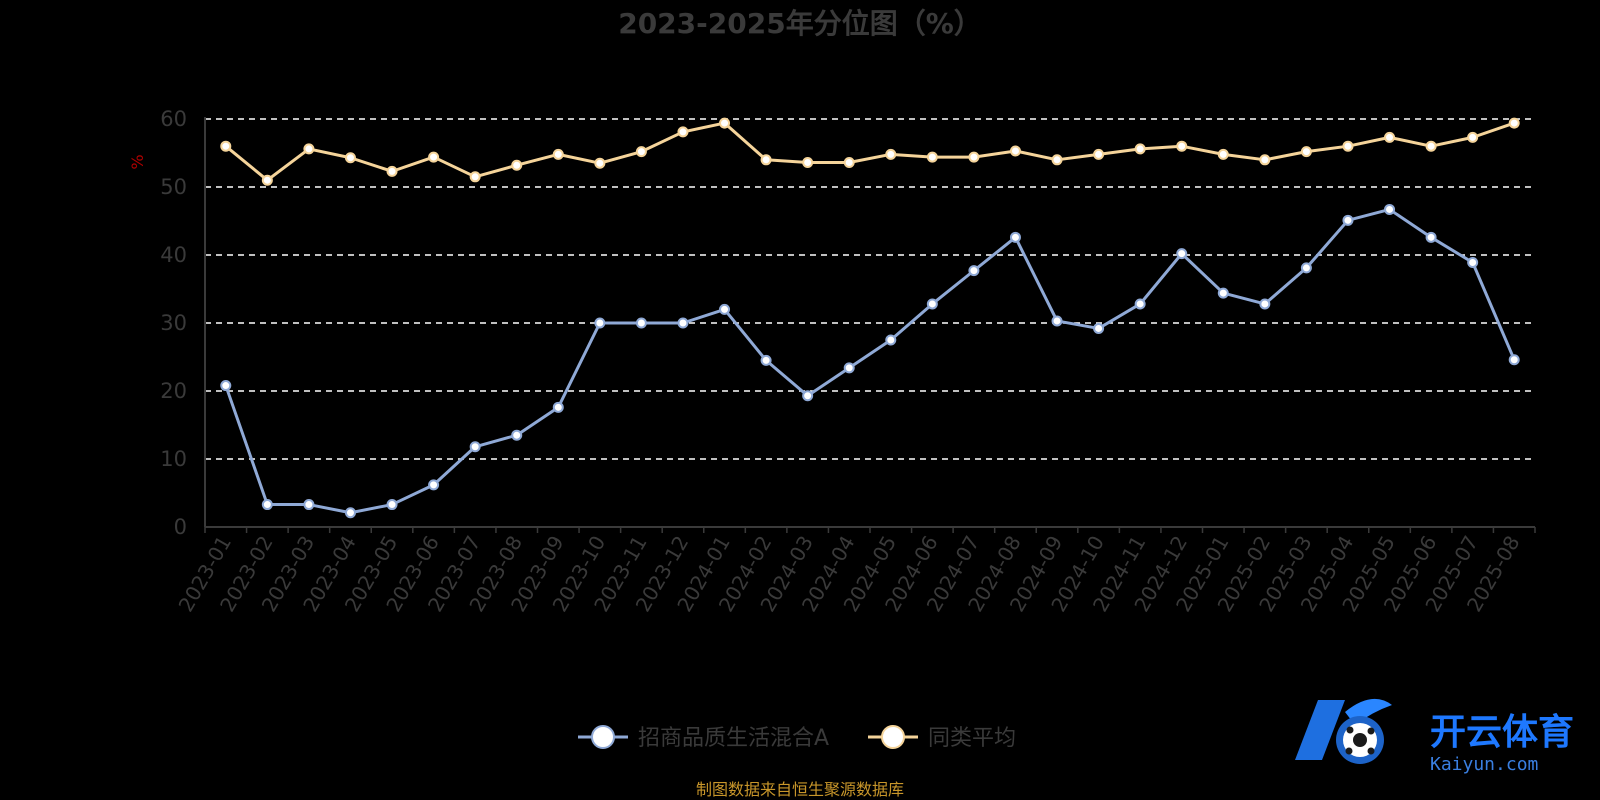 The width and height of the screenshot is (1600, 800). I want to click on y-tick-label-20: 20, so click(173, 391).